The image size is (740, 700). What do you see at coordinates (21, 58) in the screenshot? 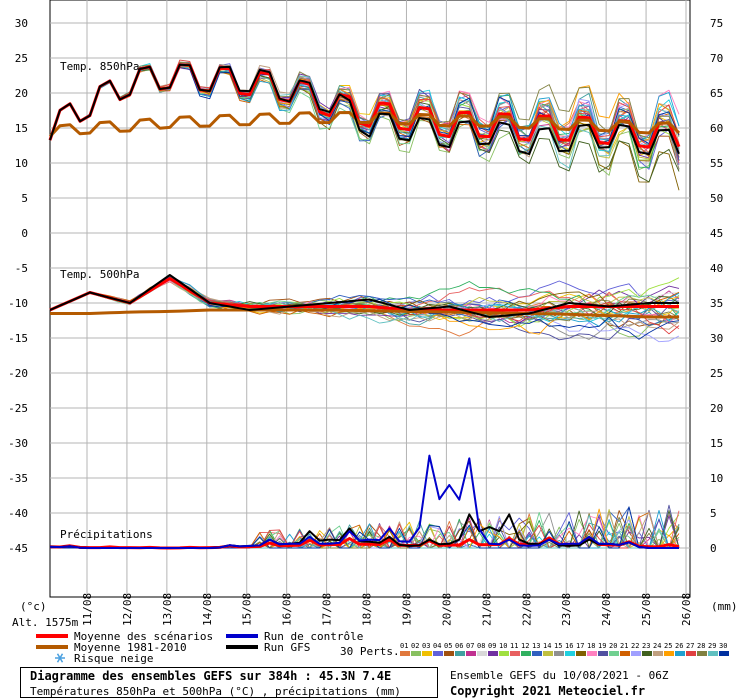
I see `y-tick-label: 25` at bounding box center [21, 58].